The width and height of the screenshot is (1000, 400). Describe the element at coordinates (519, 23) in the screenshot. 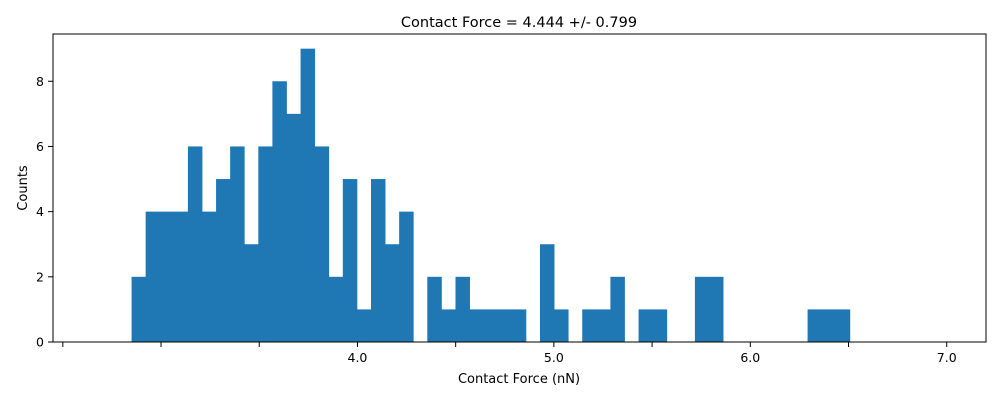

I see `chart-title: Contact Force = 4.444 +/- 0.799` at that location.